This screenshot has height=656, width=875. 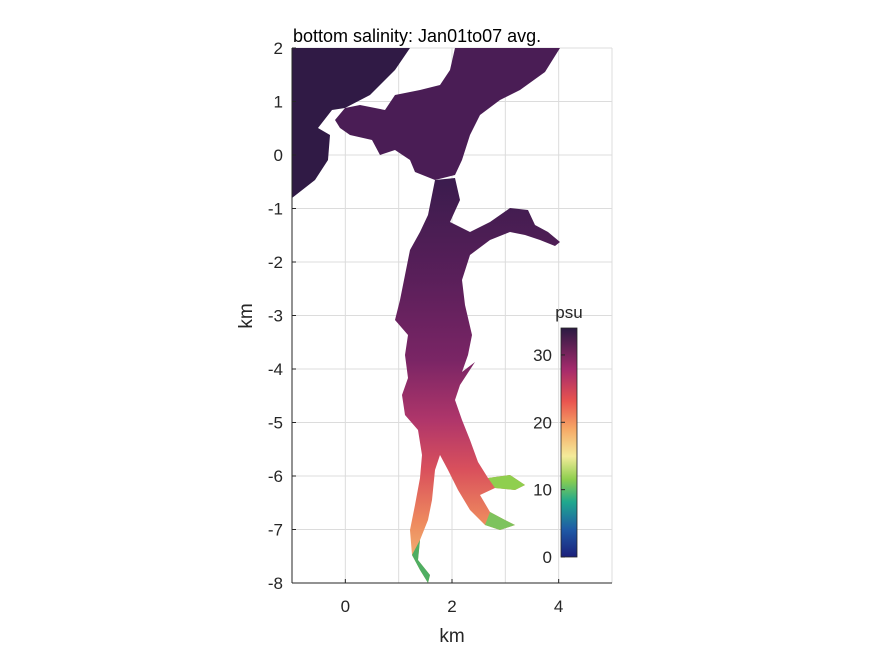 What do you see at coordinates (275, 476) in the screenshot?
I see `y-tick-label: -6` at bounding box center [275, 476].